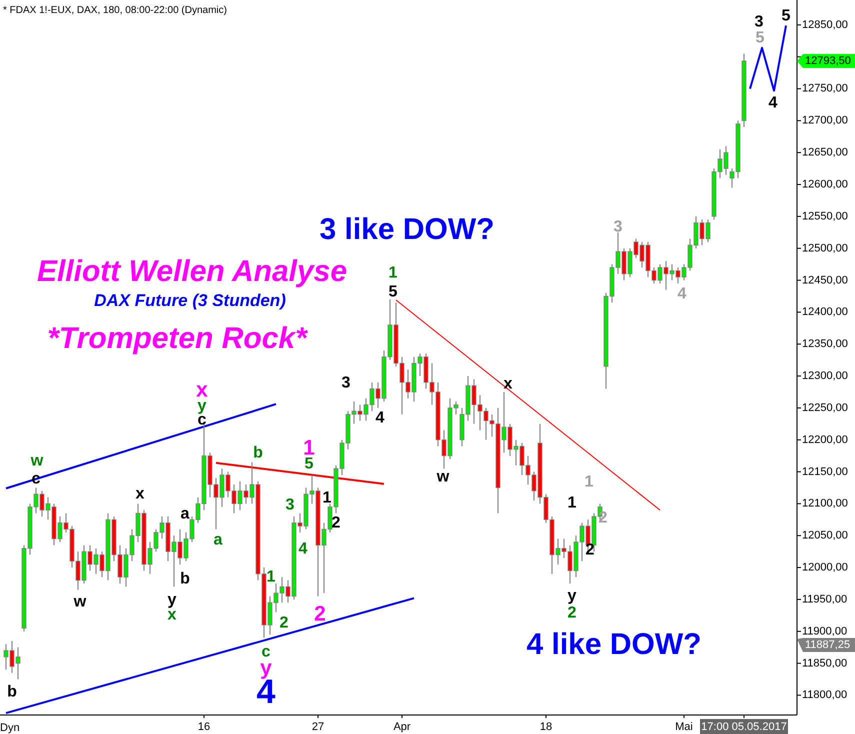 The image size is (855, 734). What do you see at coordinates (402, 727) in the screenshot?
I see `x-tick-label: Apr` at bounding box center [402, 727].